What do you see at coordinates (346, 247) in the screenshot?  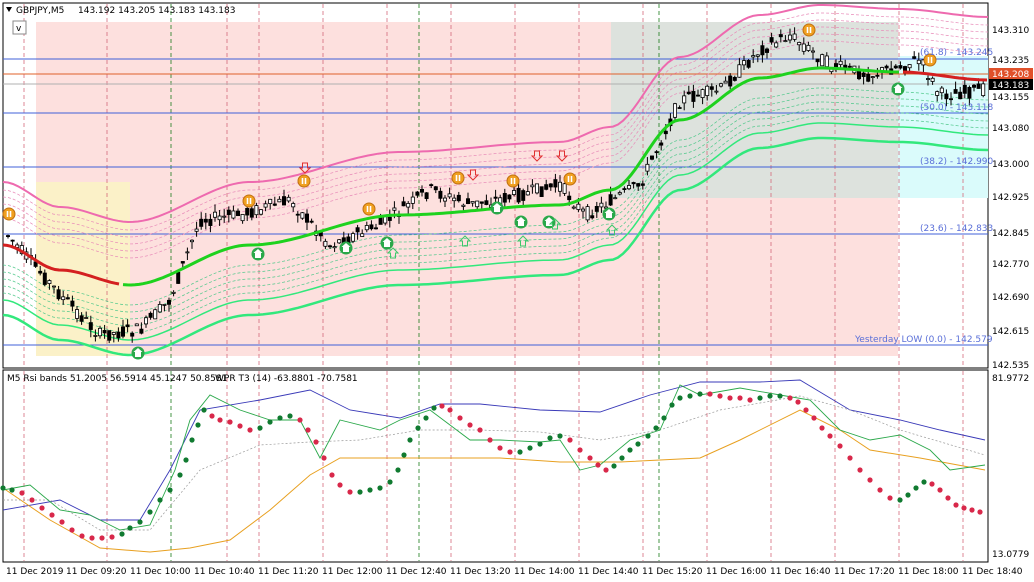 I see `buy-signal-icon` at bounding box center [346, 247].